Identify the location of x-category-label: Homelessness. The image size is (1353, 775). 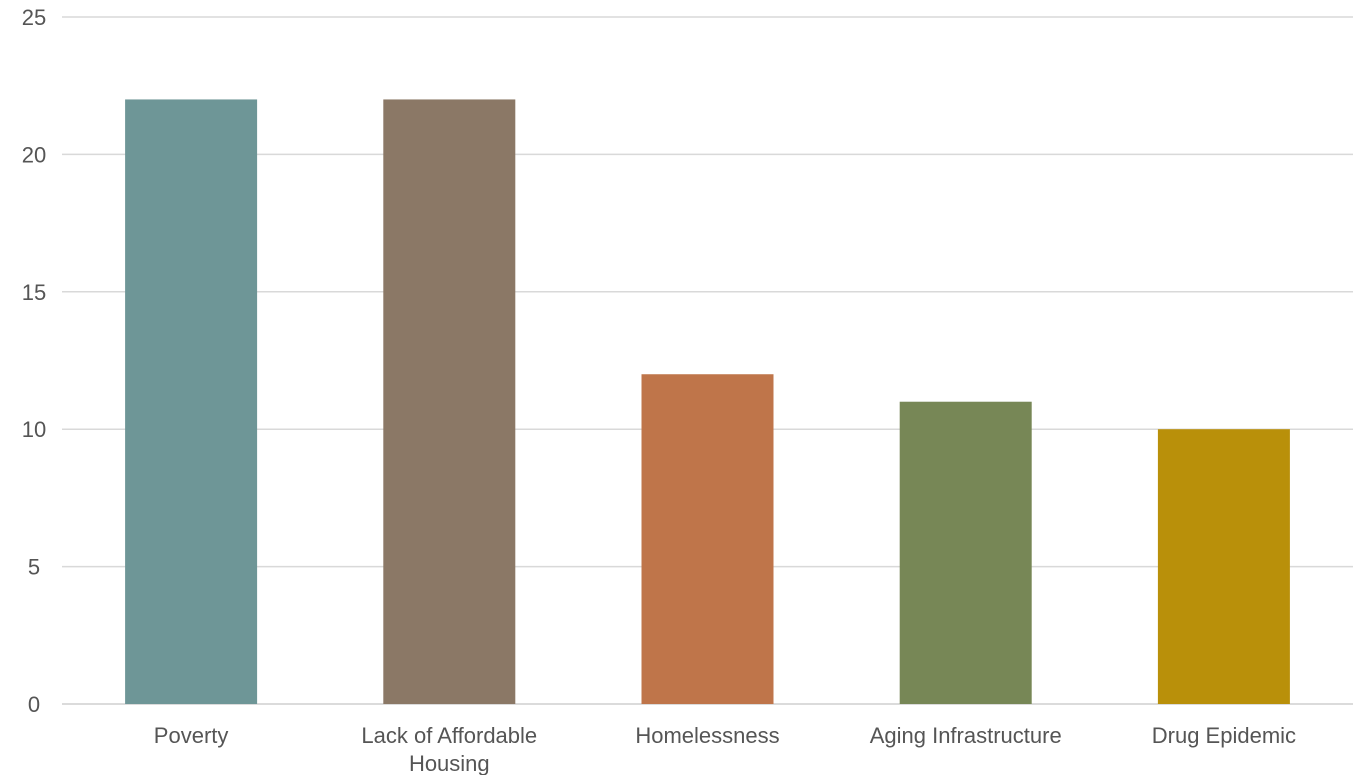
(707, 735).